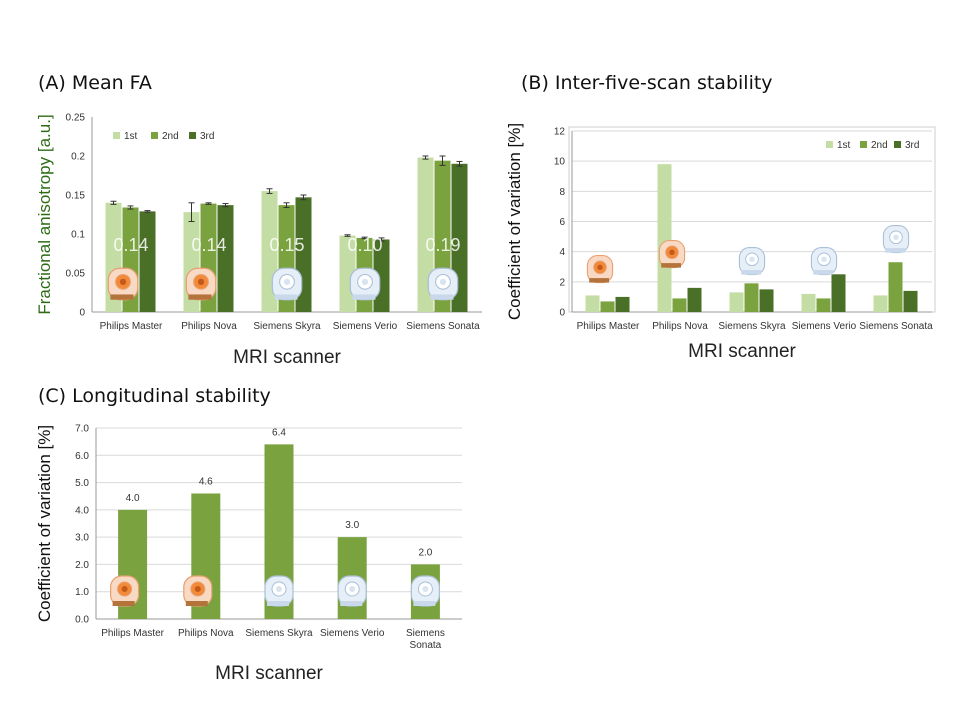 Image resolution: width=960 pixels, height=720 pixels. What do you see at coordinates (154, 396) in the screenshot?
I see `panel-c-title: (C) Longitudinal stability` at bounding box center [154, 396].